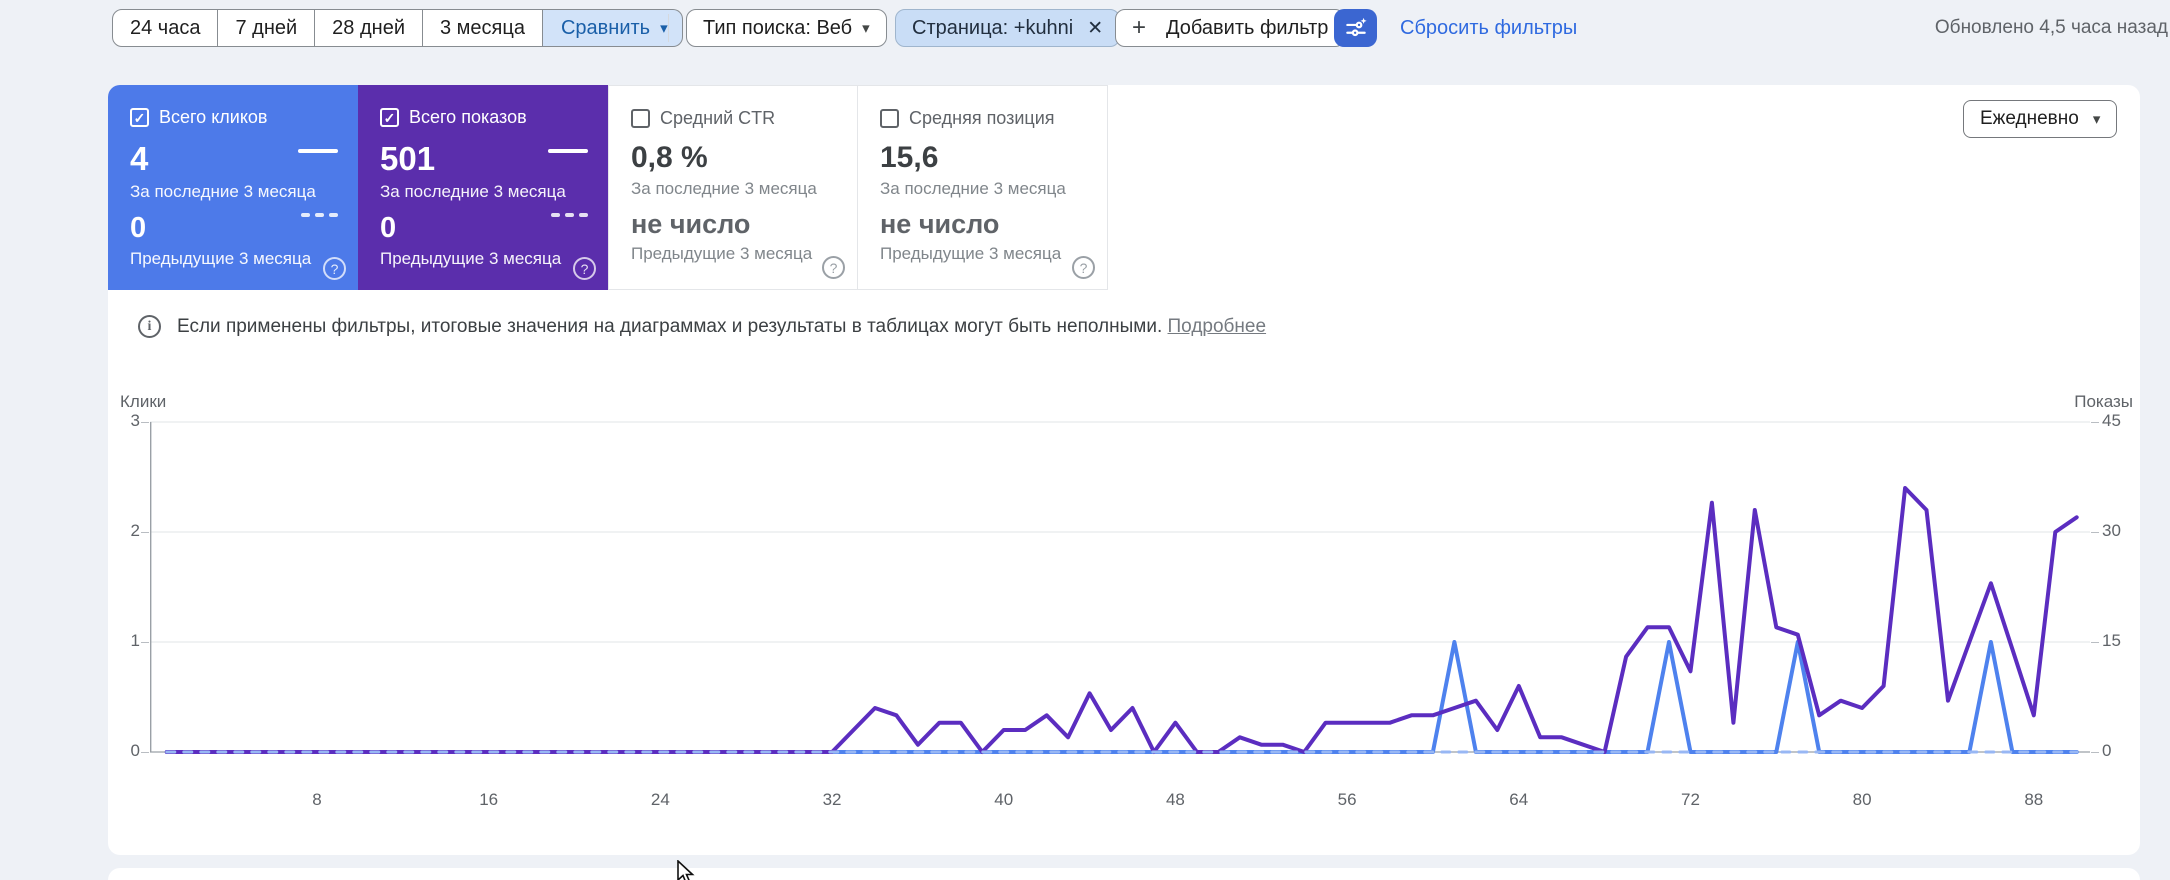  Describe the element at coordinates (1175, 799) in the screenshot. I see `x-axis-tick: 48` at that location.